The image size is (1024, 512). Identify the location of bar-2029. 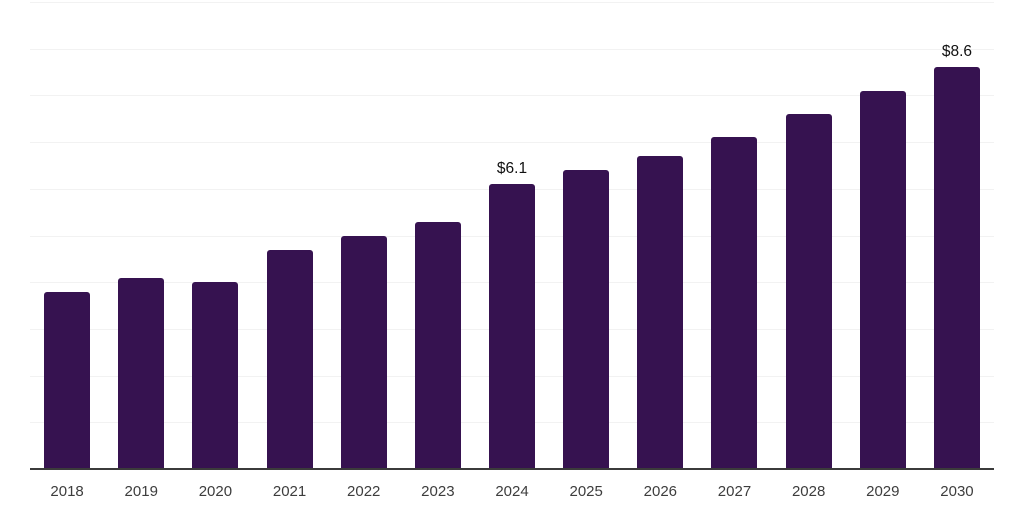
(882, 279).